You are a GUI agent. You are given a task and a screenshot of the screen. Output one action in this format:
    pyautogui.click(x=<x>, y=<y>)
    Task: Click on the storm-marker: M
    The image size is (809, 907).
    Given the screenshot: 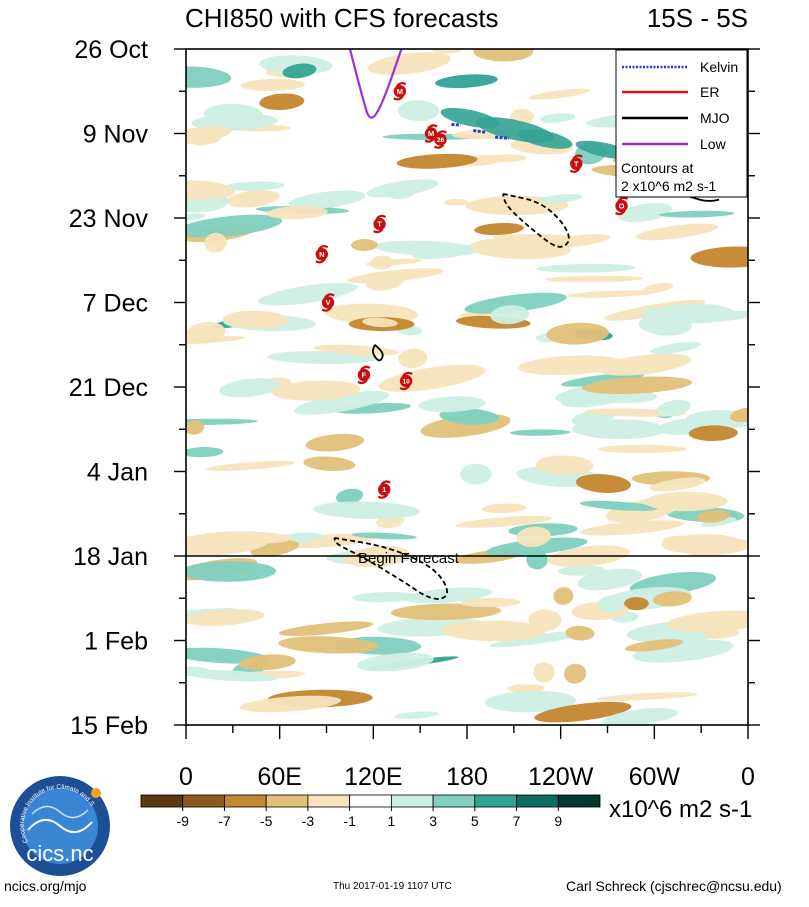 What is the action you would take?
    pyautogui.click(x=431, y=133)
    